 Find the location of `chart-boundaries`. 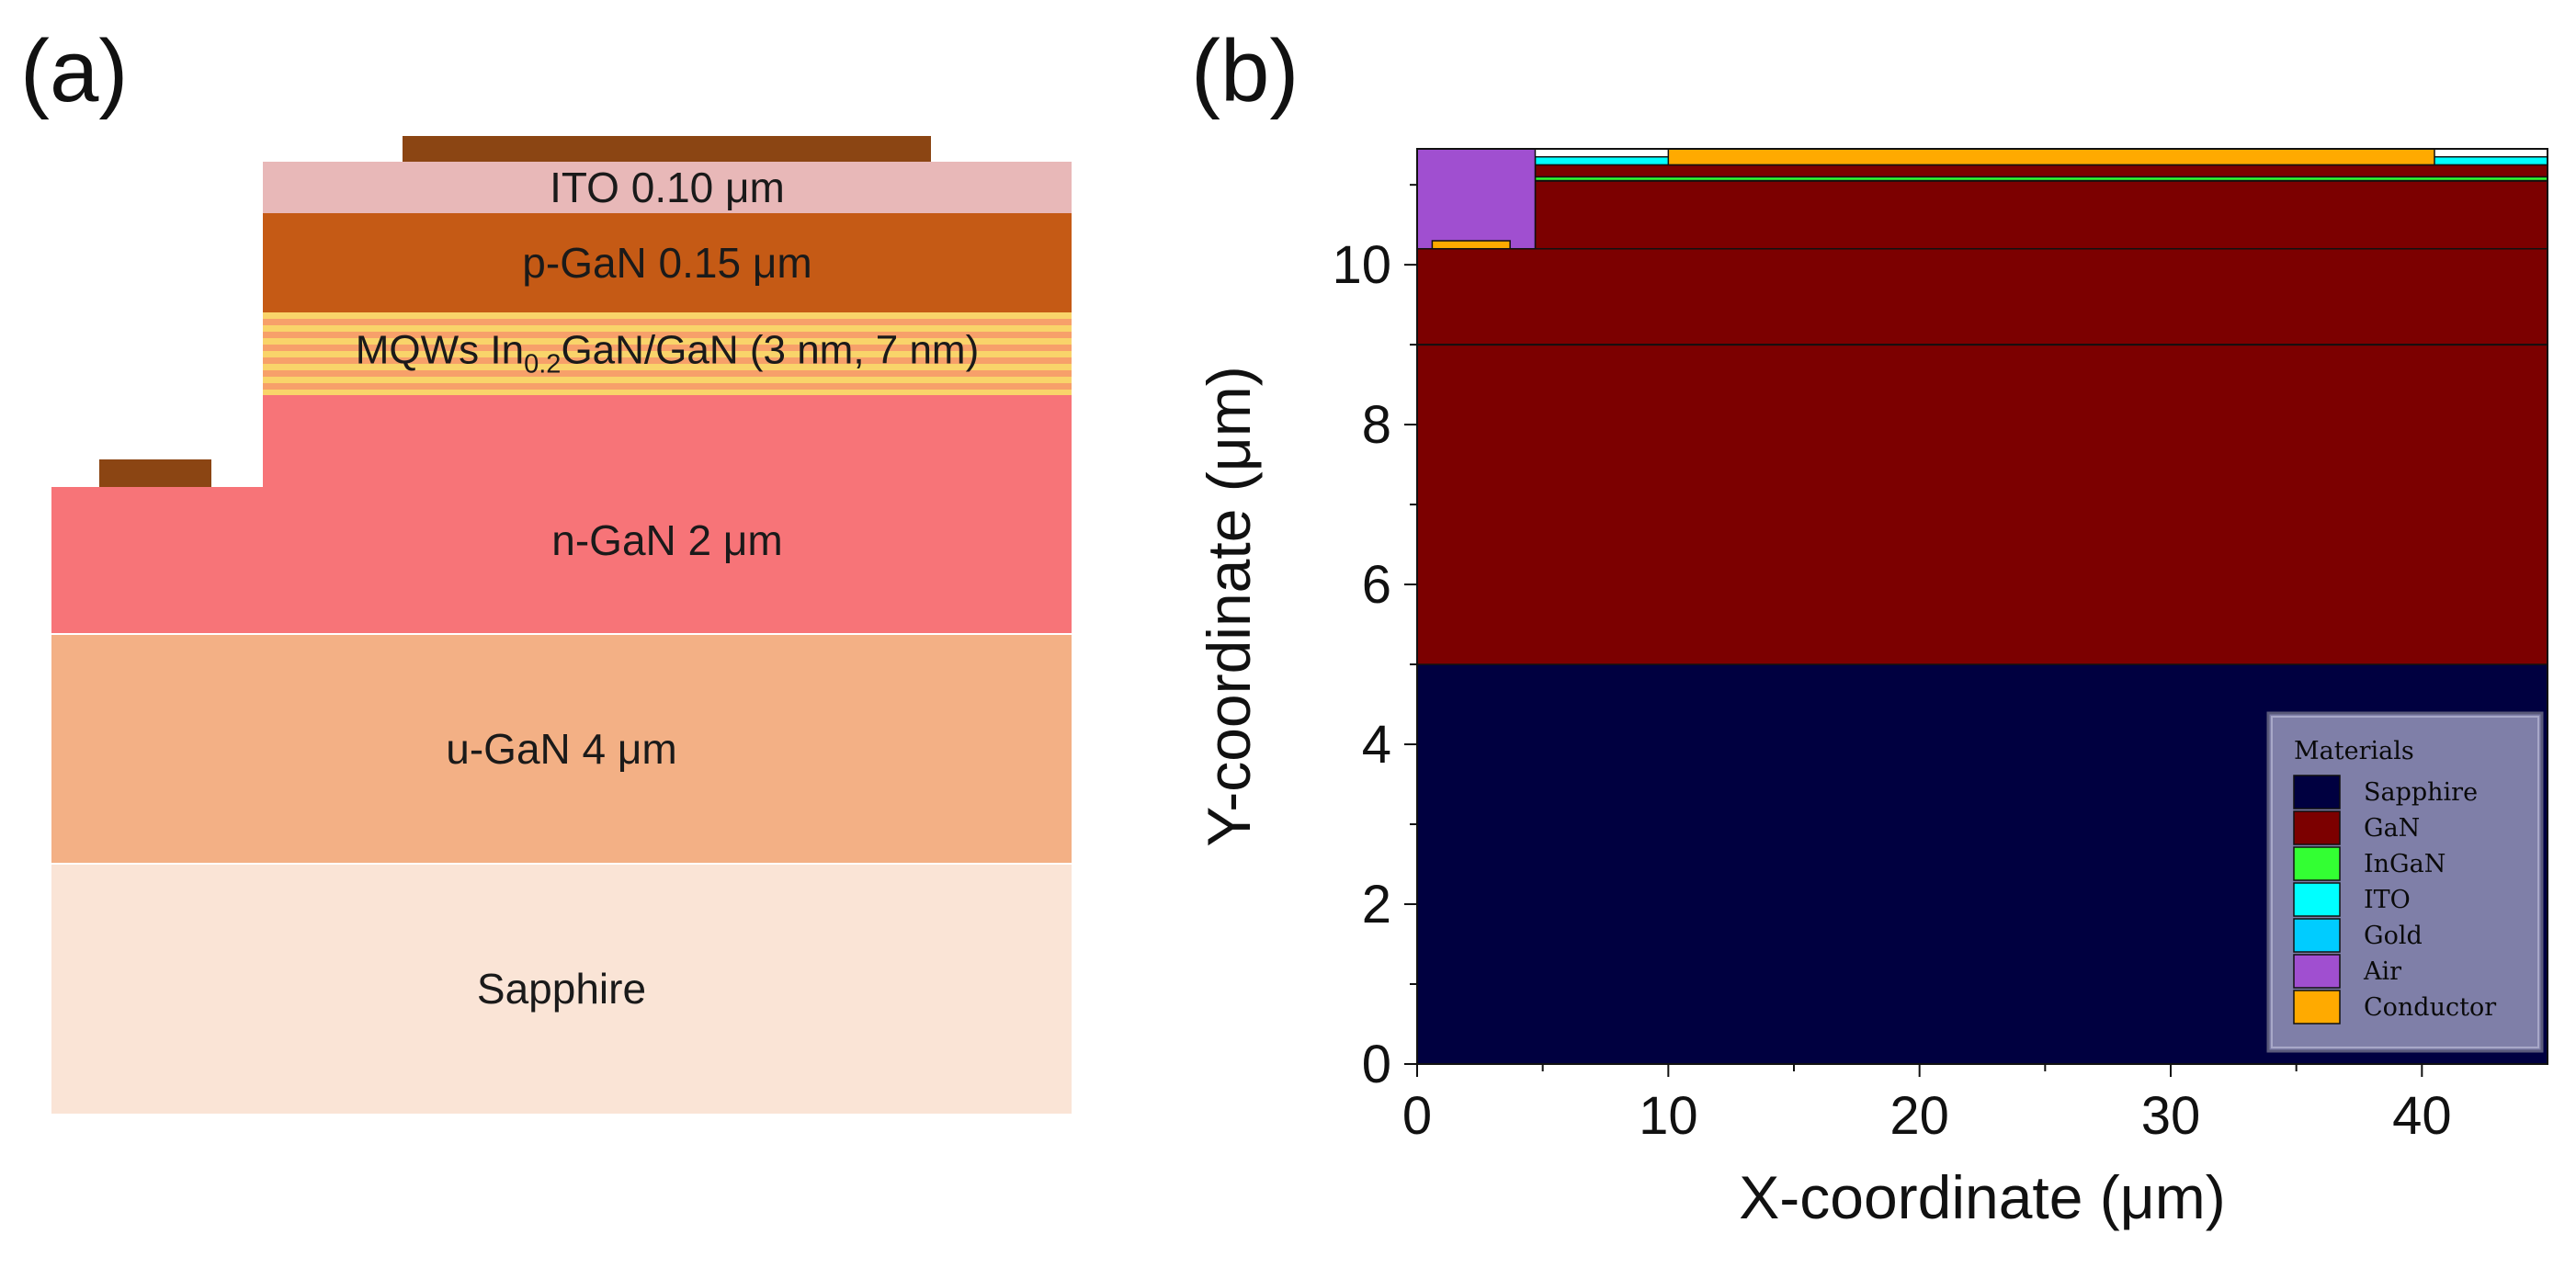

chart-boundaries is located at coordinates (1982, 262).